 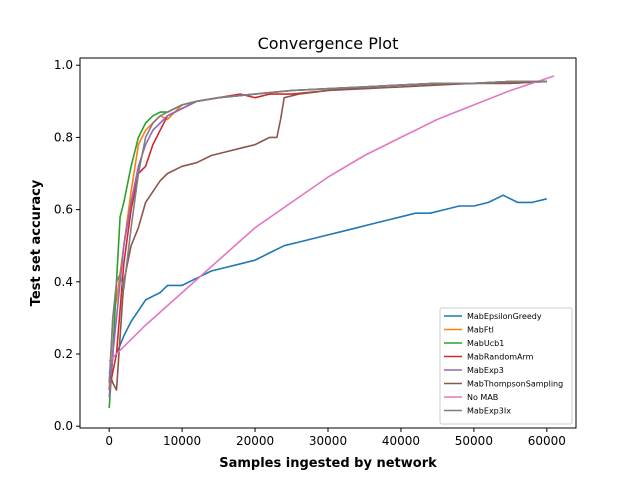 What do you see at coordinates (500, 357) in the screenshot?
I see `legend-entry-label: MabRandomArm` at bounding box center [500, 357].